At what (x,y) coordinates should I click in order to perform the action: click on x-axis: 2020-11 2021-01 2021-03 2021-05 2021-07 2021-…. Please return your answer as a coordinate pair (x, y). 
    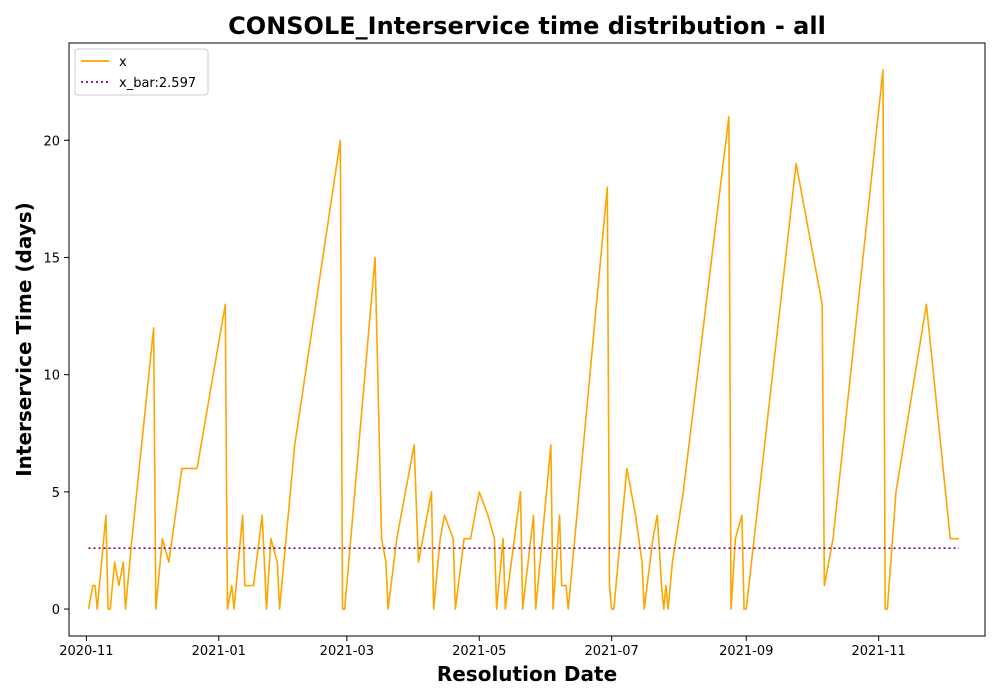
    Looking at the image, I should click on (482, 647).